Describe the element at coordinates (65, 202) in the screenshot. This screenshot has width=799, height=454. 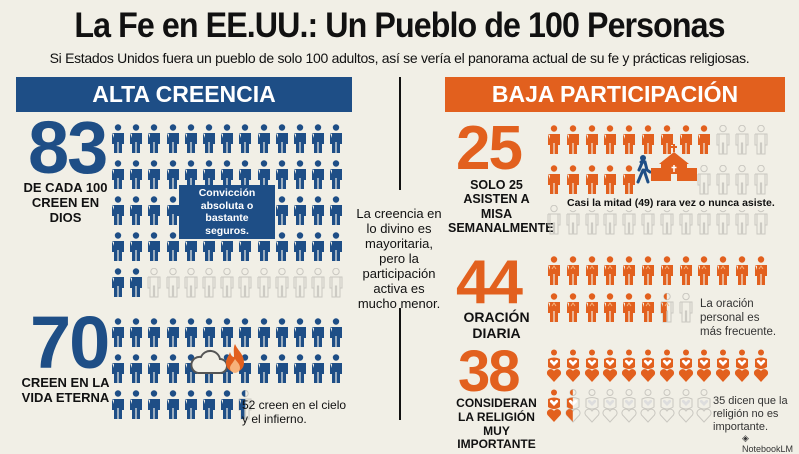
I see `stat-god-label: DE CADA 100 CREEN EN DIOS` at that location.